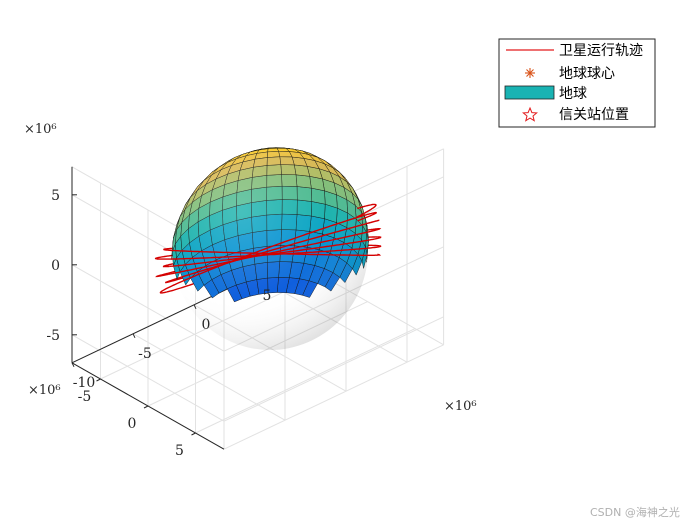 The width and height of the screenshot is (700, 525). Describe the element at coordinates (460, 406) in the screenshot. I see `x-exponent-label: ×10⁶` at that location.